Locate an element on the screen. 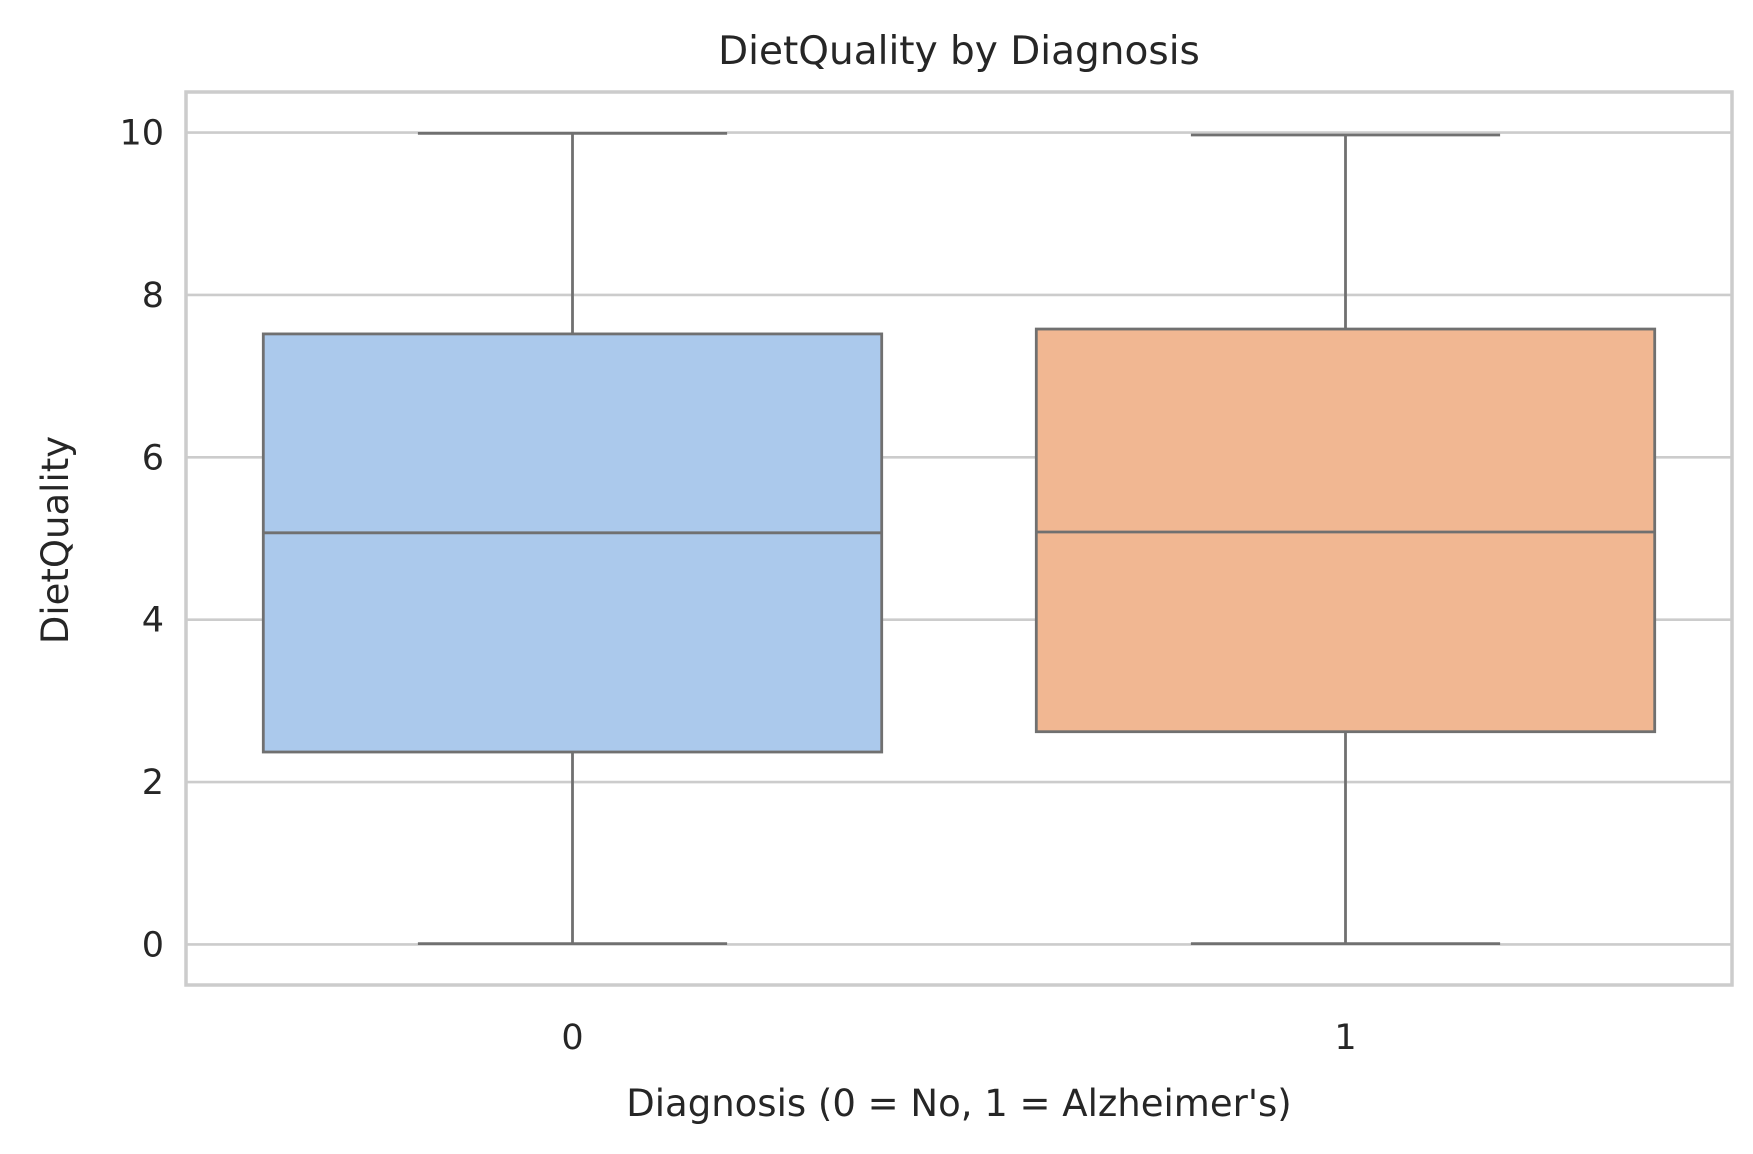 The image size is (1753, 1154). x-axis-label: Diagnosis (0 = No, 1 = Alzheimer's) is located at coordinates (958, 1103).